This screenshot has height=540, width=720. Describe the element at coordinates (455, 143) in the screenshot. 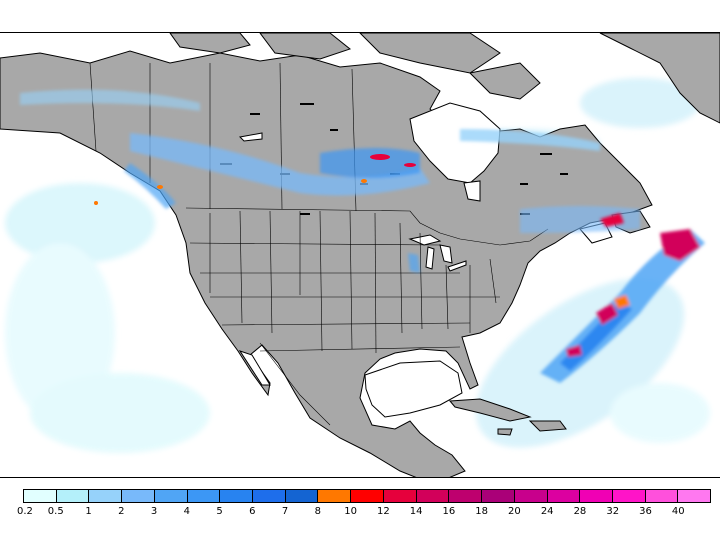

I see `hudson-bay` at that location.